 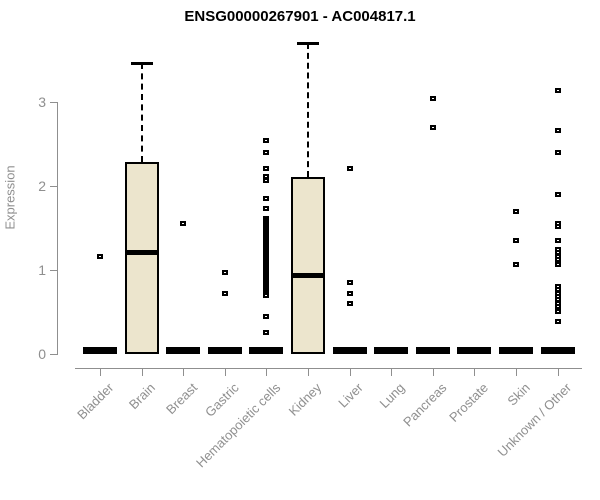 I want to click on x-tick-label: Breast, so click(x=181, y=399).